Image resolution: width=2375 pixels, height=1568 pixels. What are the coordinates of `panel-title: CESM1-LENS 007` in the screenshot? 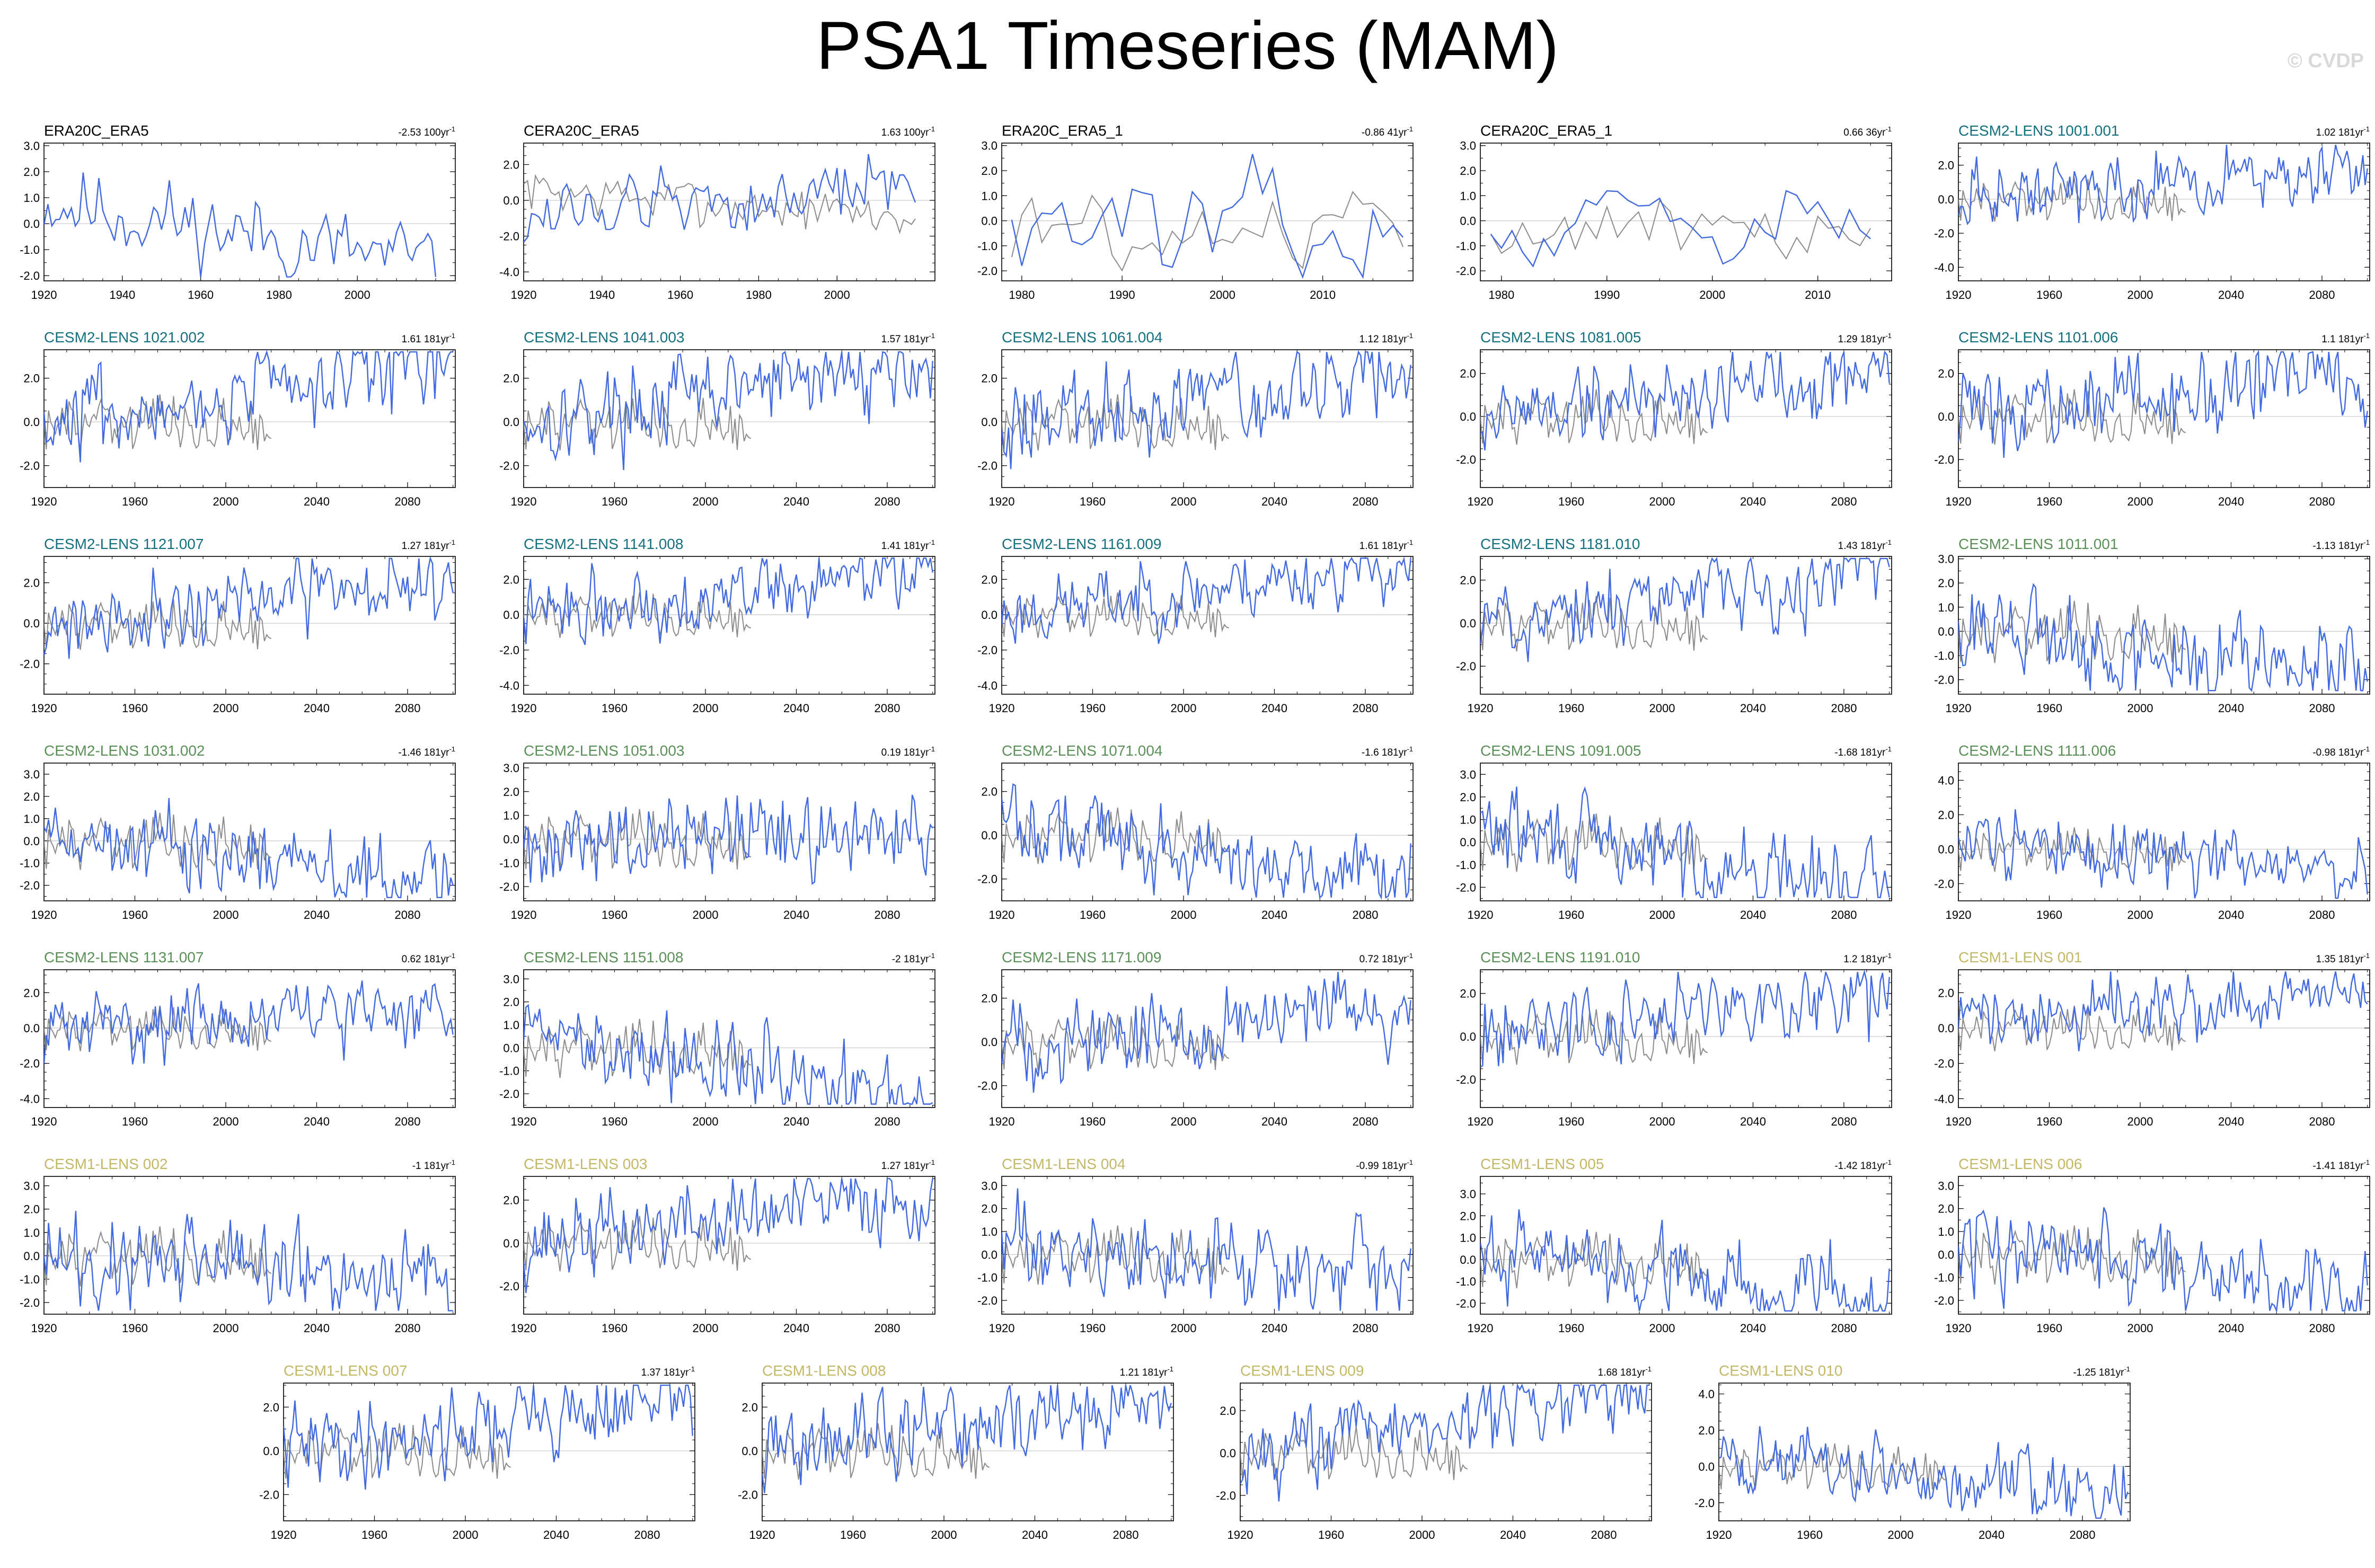 It's located at (345, 1370).